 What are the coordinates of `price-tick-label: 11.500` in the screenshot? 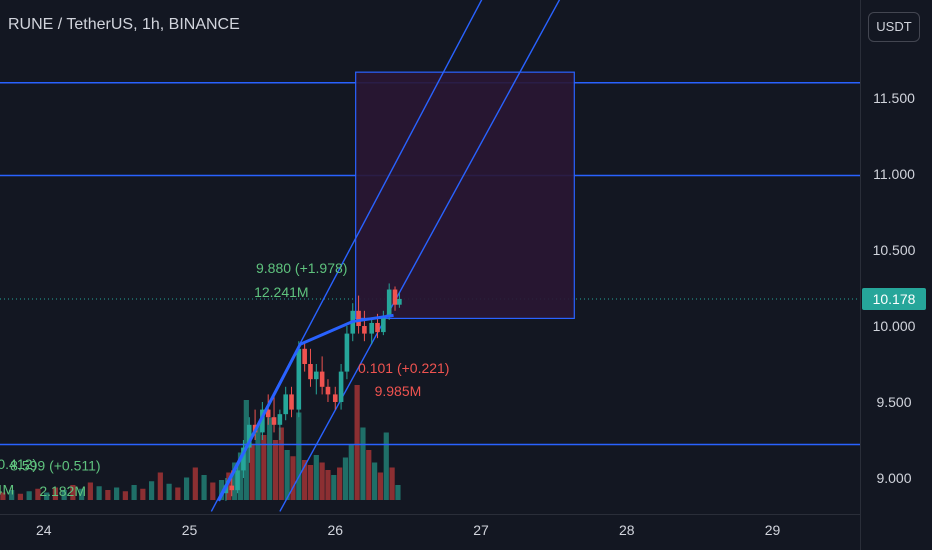 It's located at (894, 98).